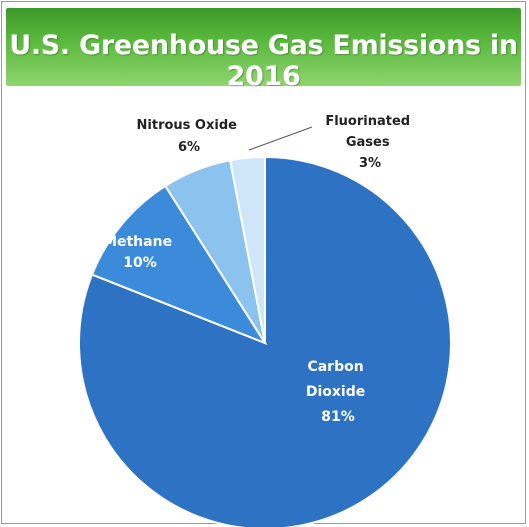 Image resolution: width=529 pixels, height=527 pixels. I want to click on label-methane: Methane 10%, so click(140, 252).